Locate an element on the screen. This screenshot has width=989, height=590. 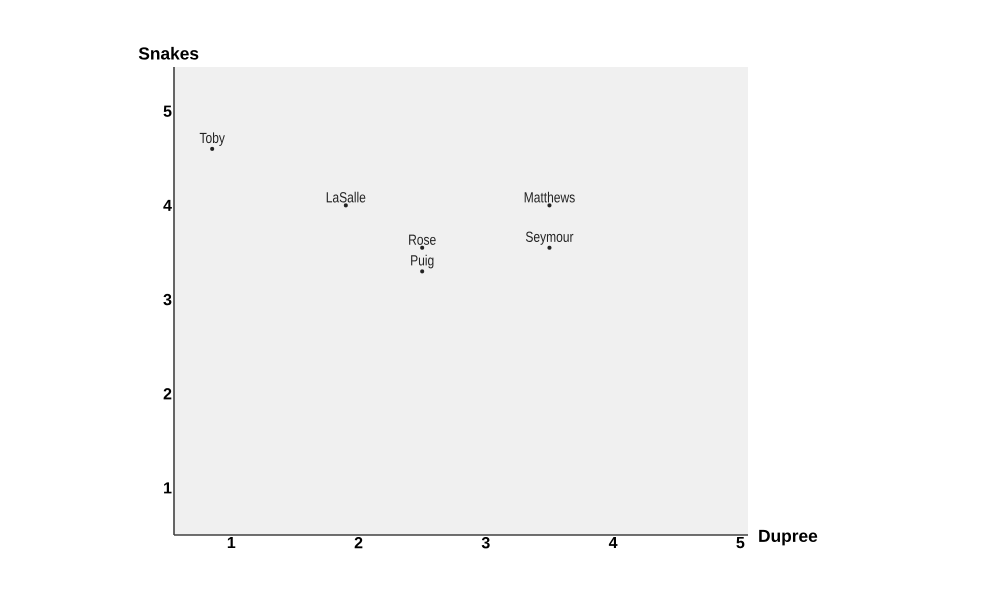
y-tick-label: 4 is located at coordinates (167, 205).